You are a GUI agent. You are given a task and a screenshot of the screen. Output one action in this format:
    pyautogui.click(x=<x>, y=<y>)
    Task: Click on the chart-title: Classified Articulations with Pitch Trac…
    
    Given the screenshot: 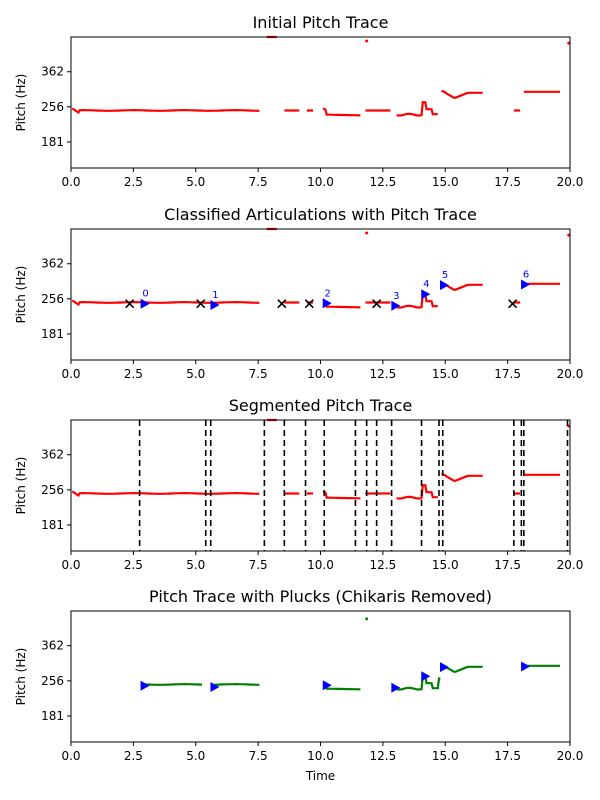 What is the action you would take?
    pyautogui.click(x=320, y=214)
    